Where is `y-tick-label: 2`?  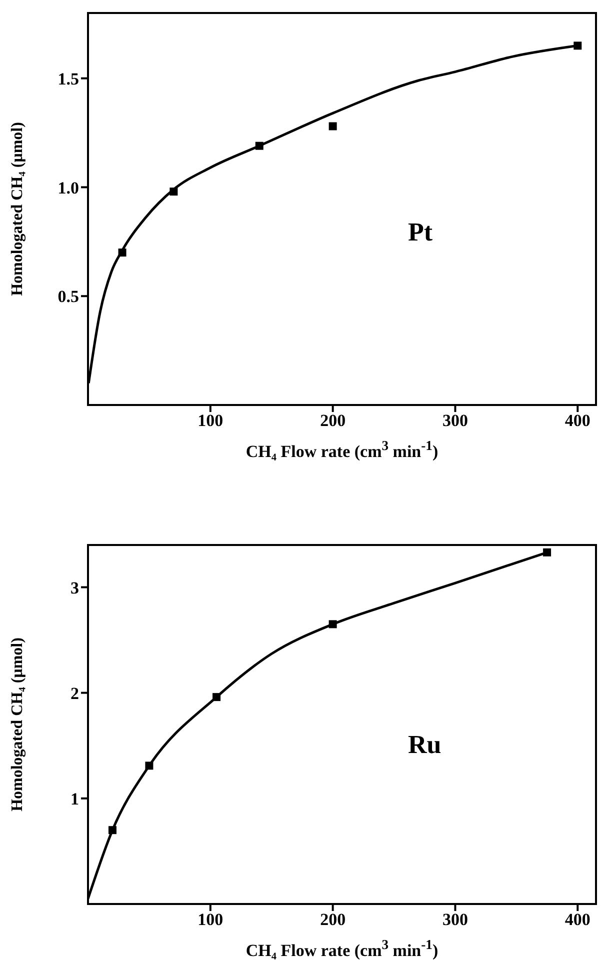
y-tick-label: 2 is located at coordinates (74, 693).